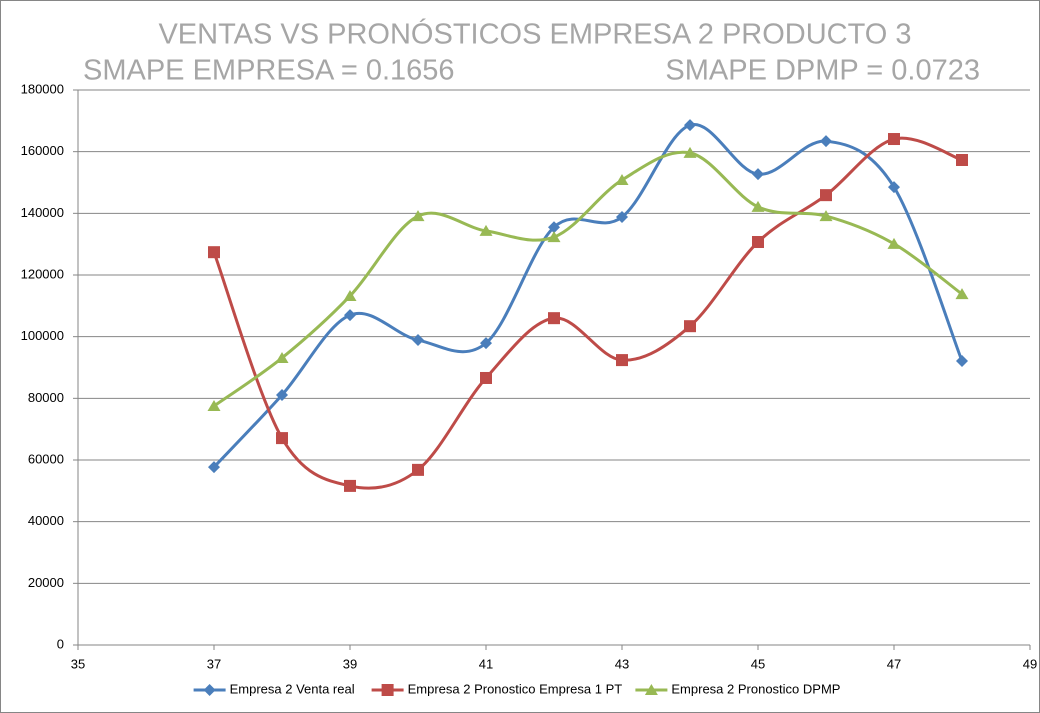  I want to click on x-tick-label: 35, so click(78, 663).